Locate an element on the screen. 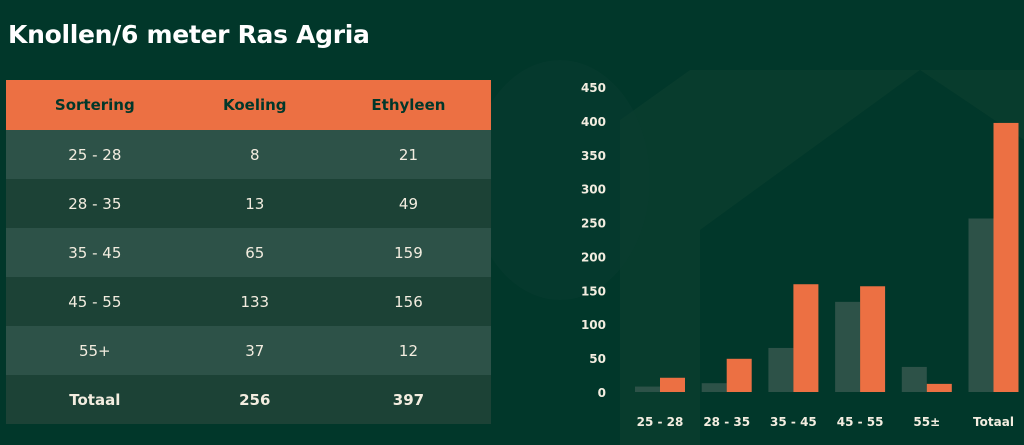 This screenshot has width=1024, height=445. table-row: 55+ 37 12 is located at coordinates (248, 350).